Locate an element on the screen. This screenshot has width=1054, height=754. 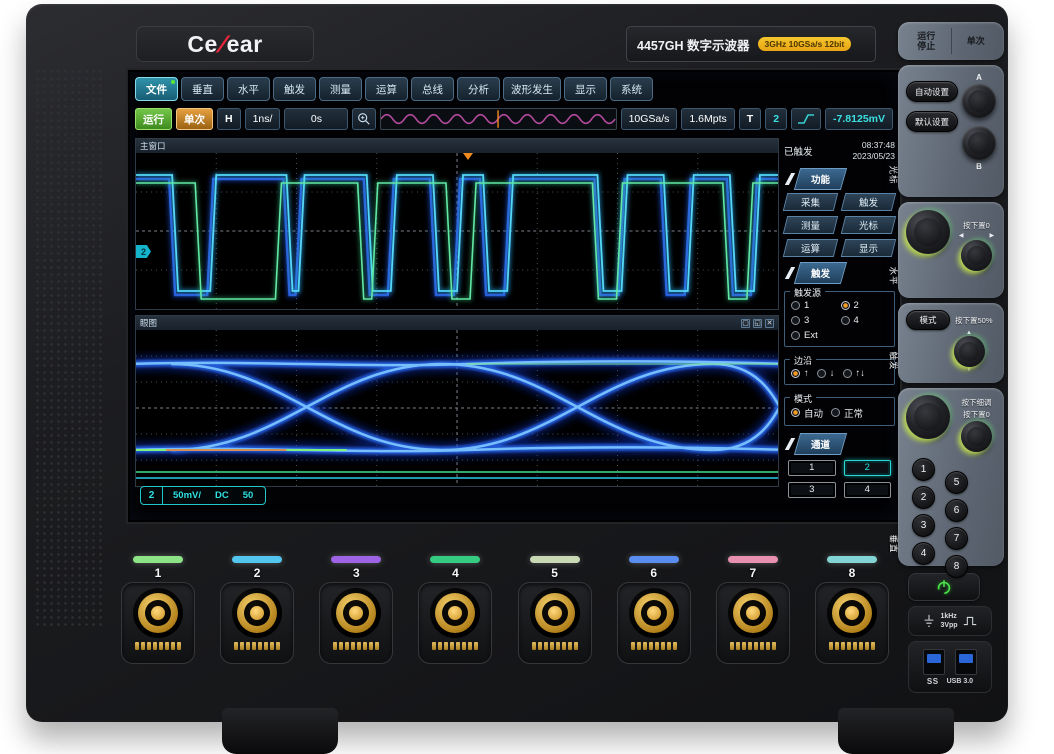
hard-channel-7-button: 7 is located at coordinates (956, 538).